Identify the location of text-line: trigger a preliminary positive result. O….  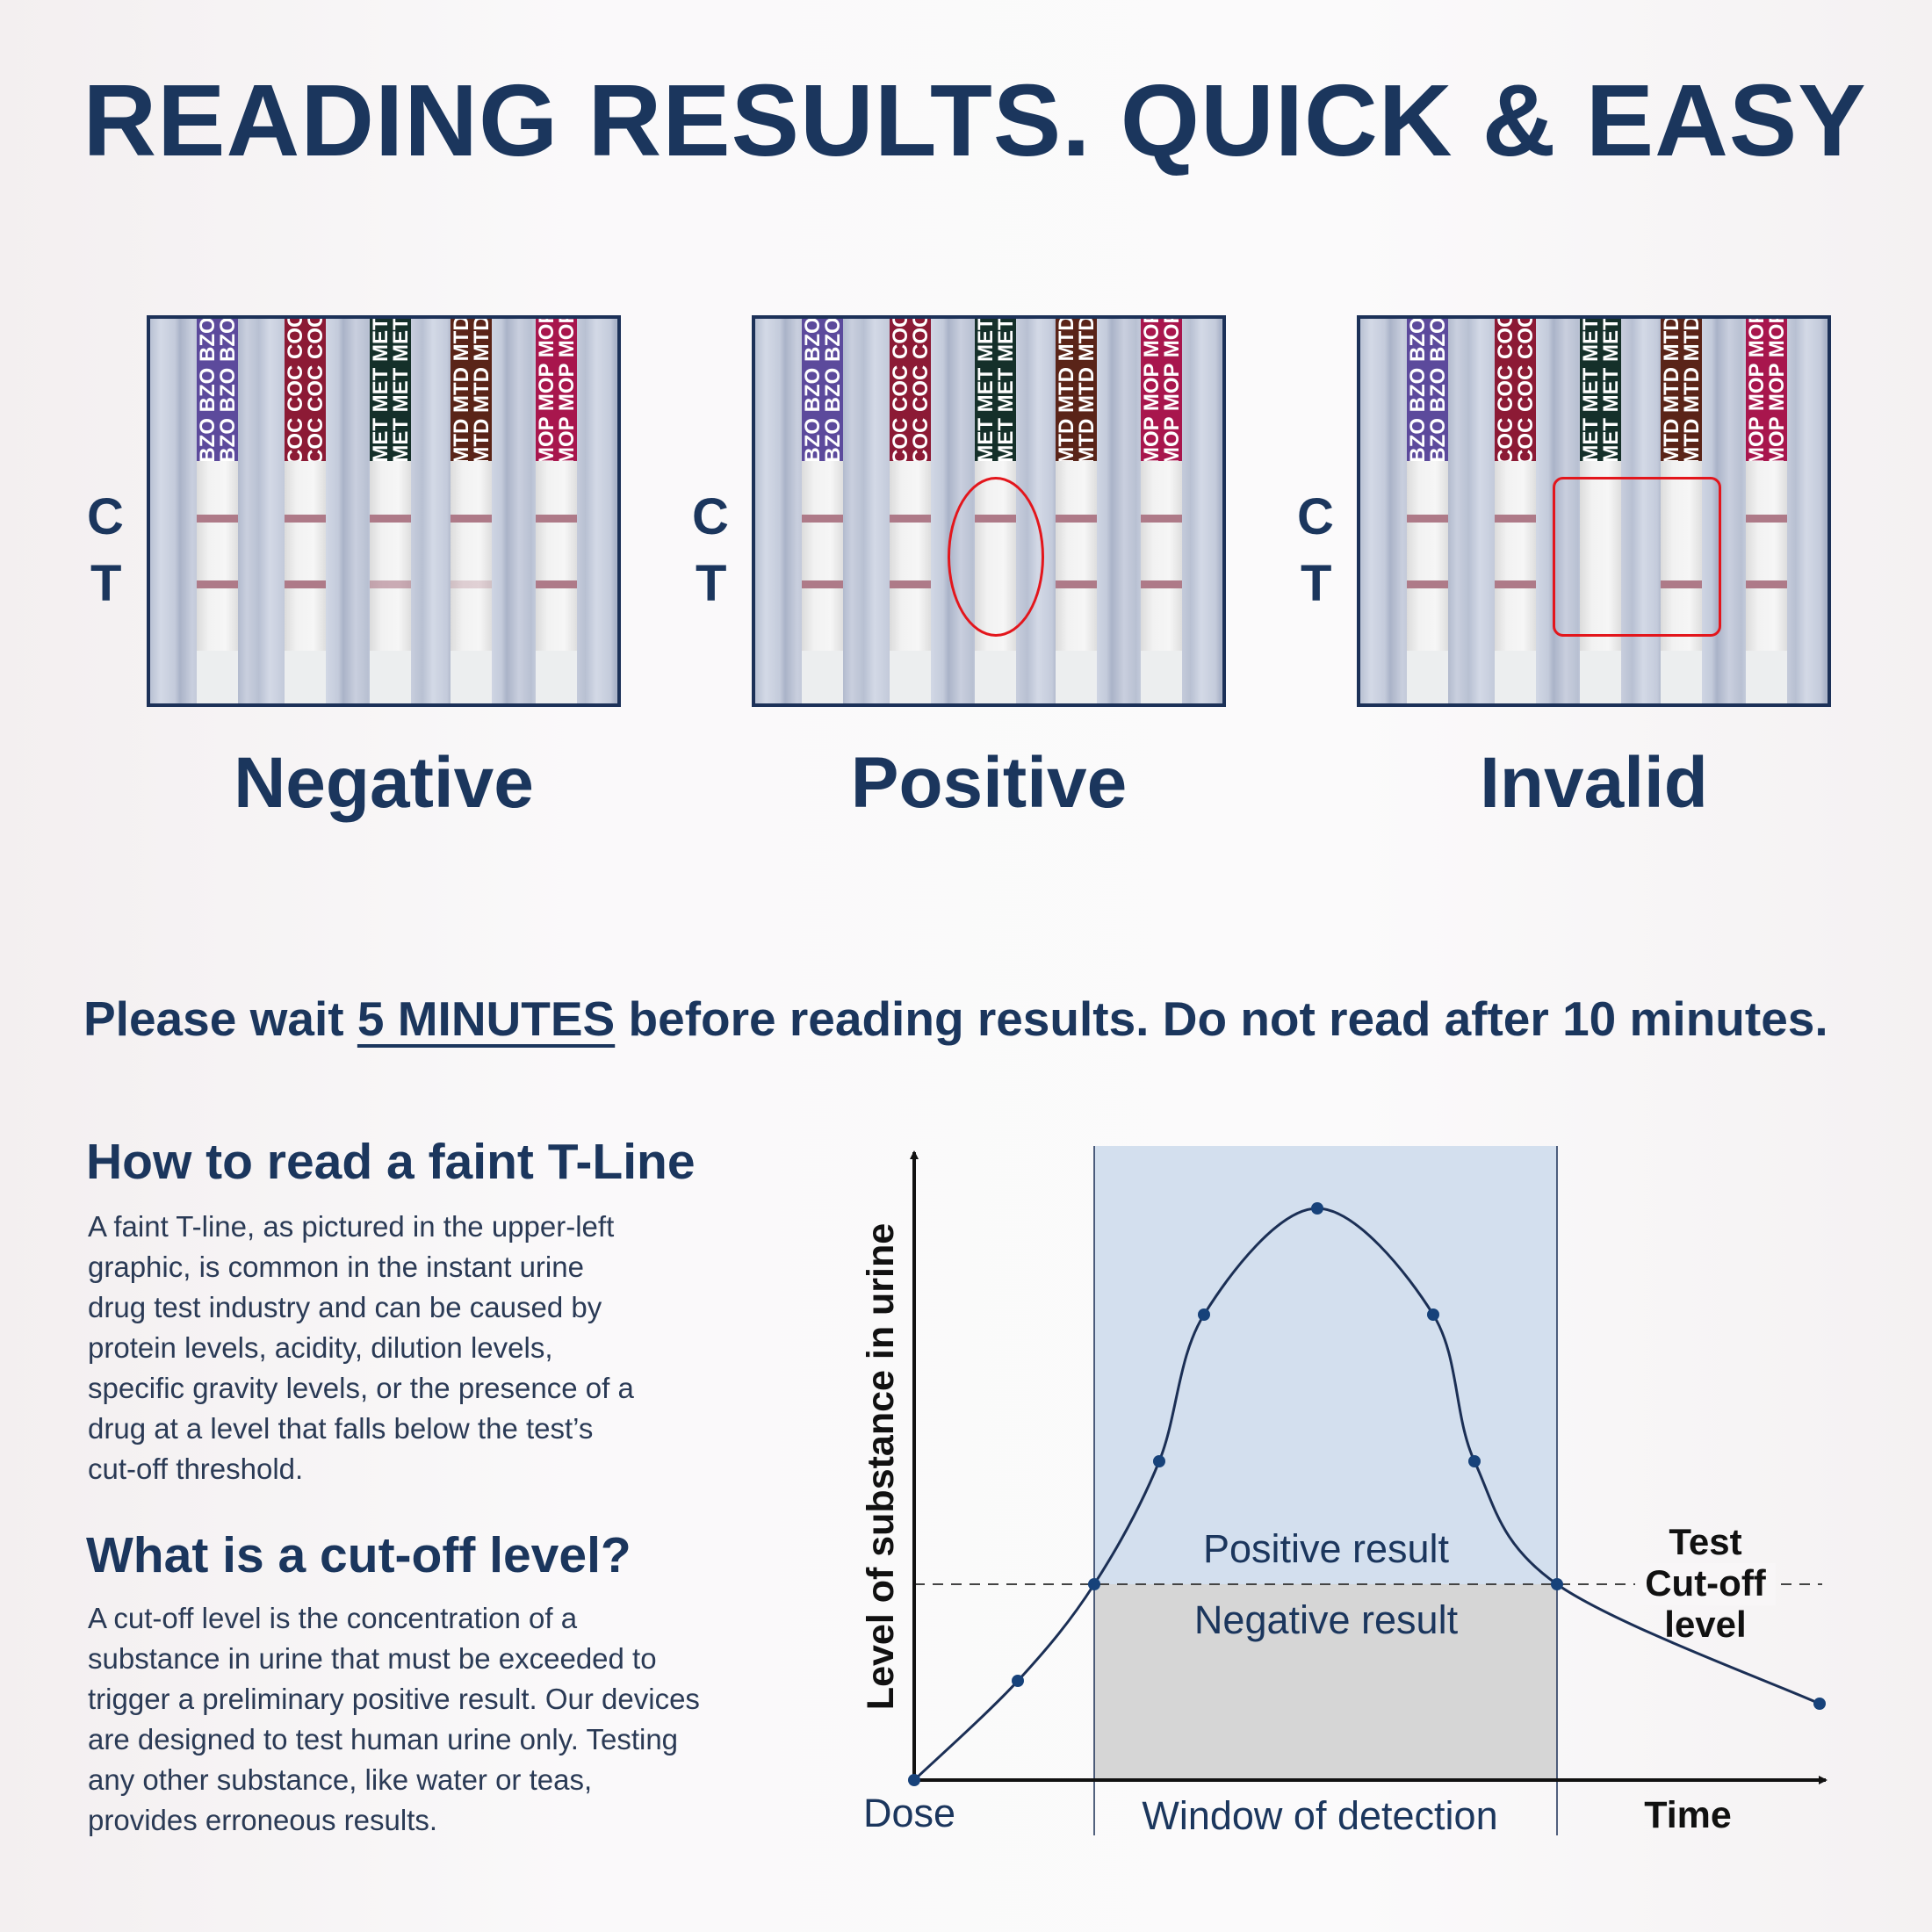
(394, 1699).